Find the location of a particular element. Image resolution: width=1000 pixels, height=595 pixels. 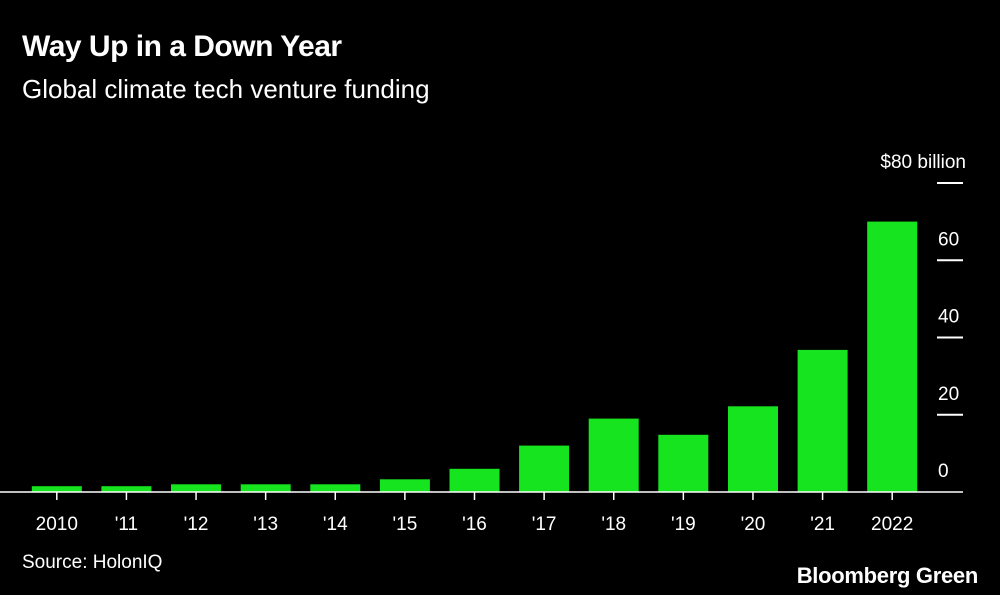

x-tick-label-8: '18 is located at coordinates (613, 524).